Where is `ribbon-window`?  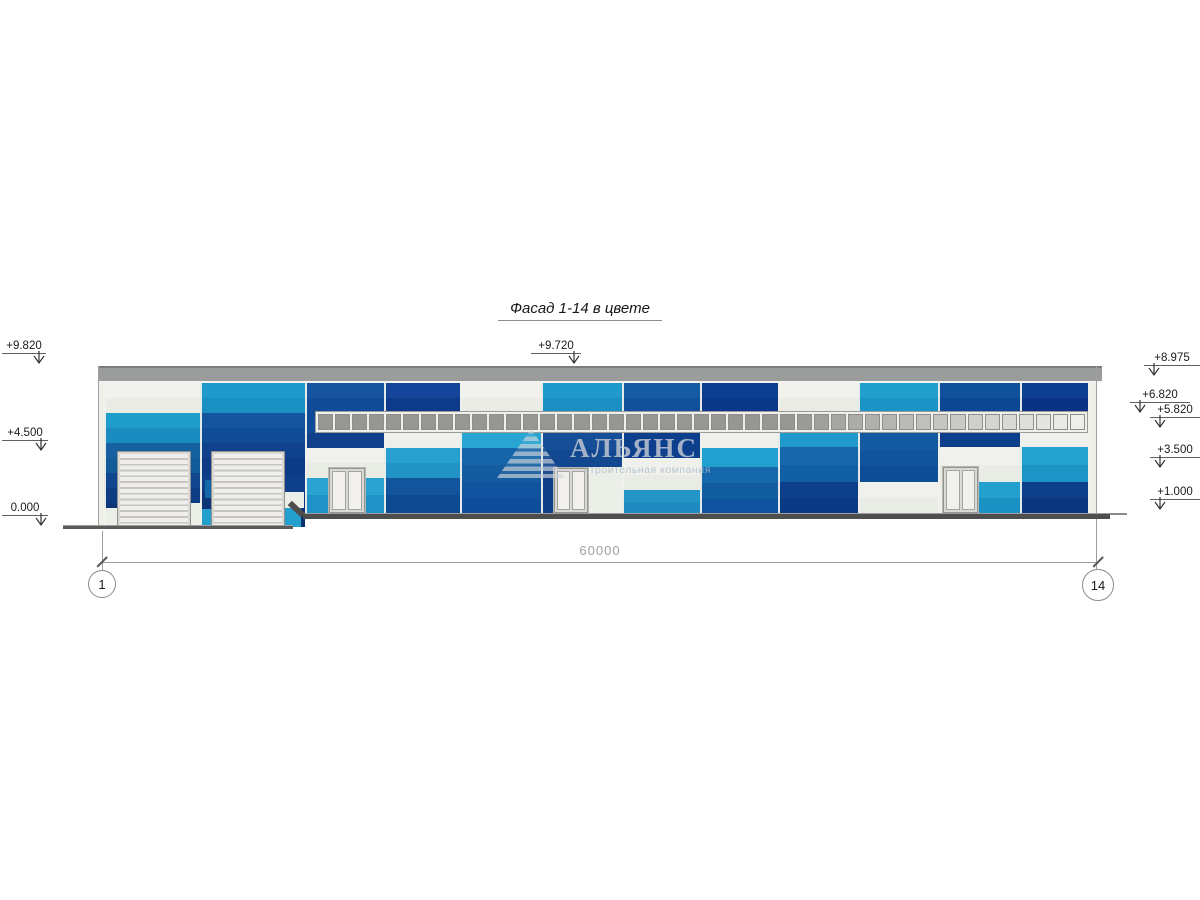
ribbon-window is located at coordinates (701, 422).